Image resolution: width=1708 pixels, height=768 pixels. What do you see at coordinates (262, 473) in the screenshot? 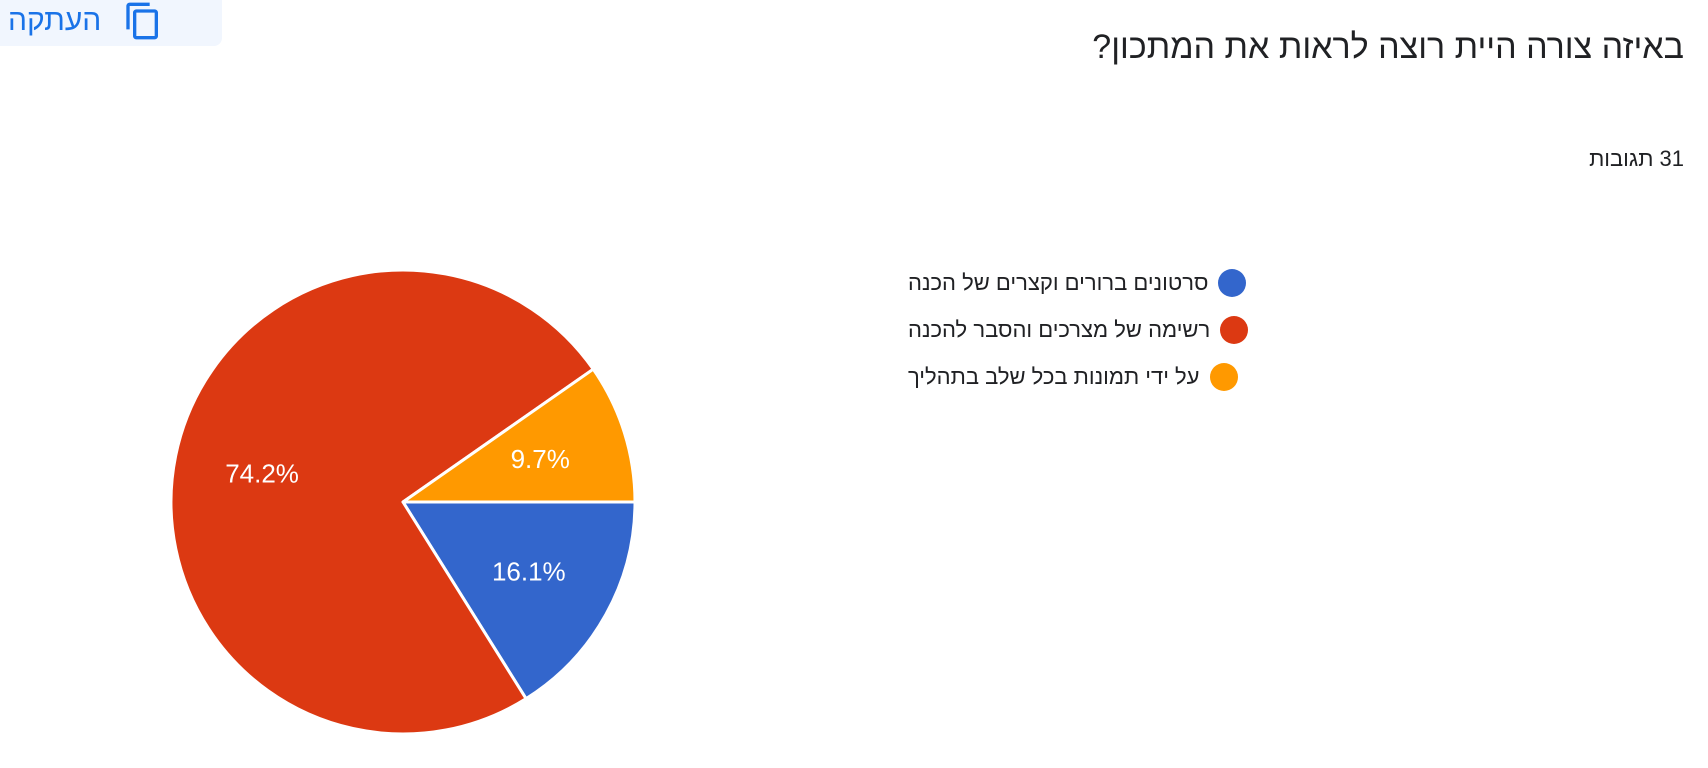
I see `slice-data-label-2: 74.2%` at bounding box center [262, 473].